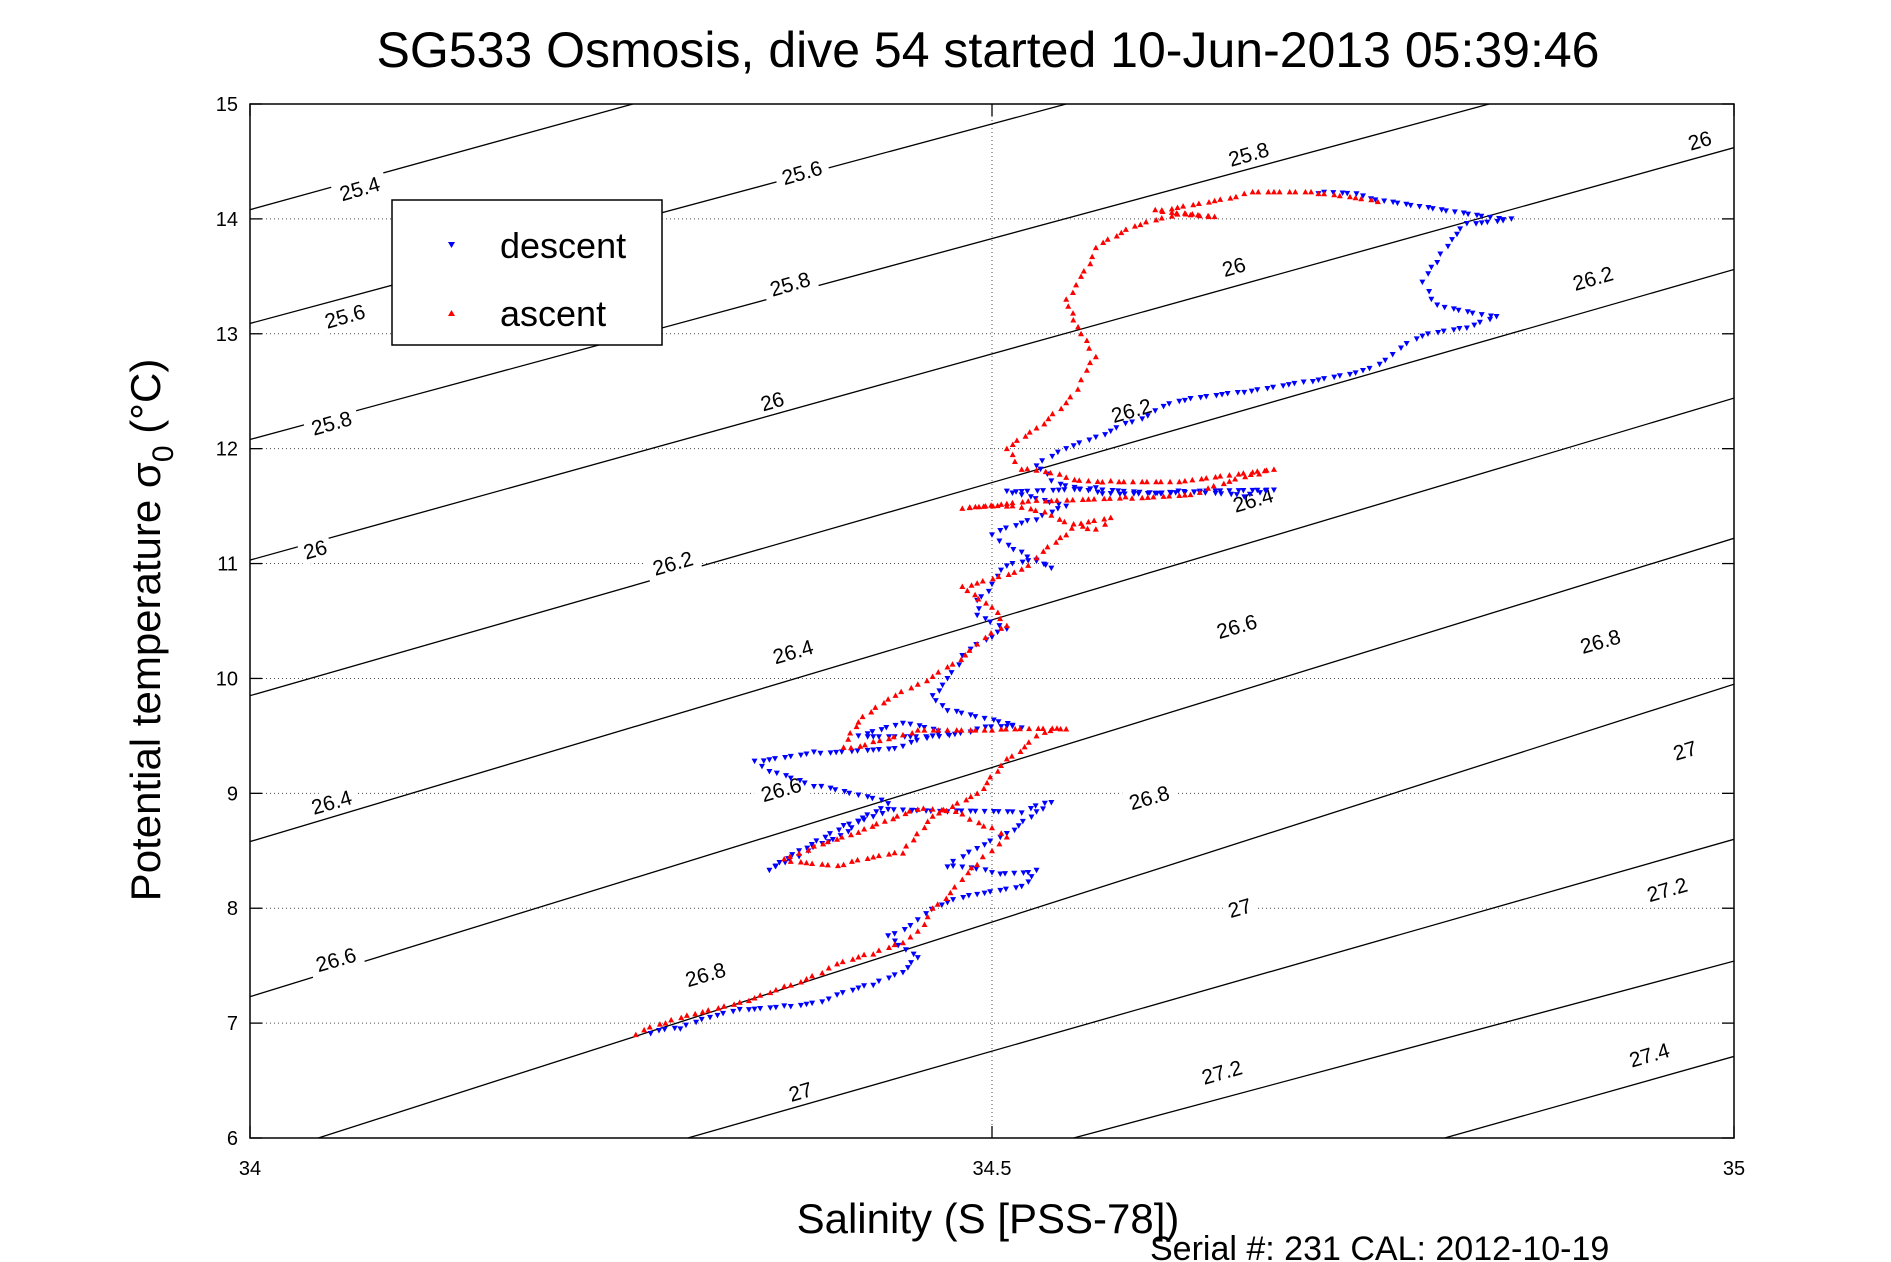  Describe the element at coordinates (145, 402) in the screenshot. I see `y-axis-label-unit: (°C)` at that location.